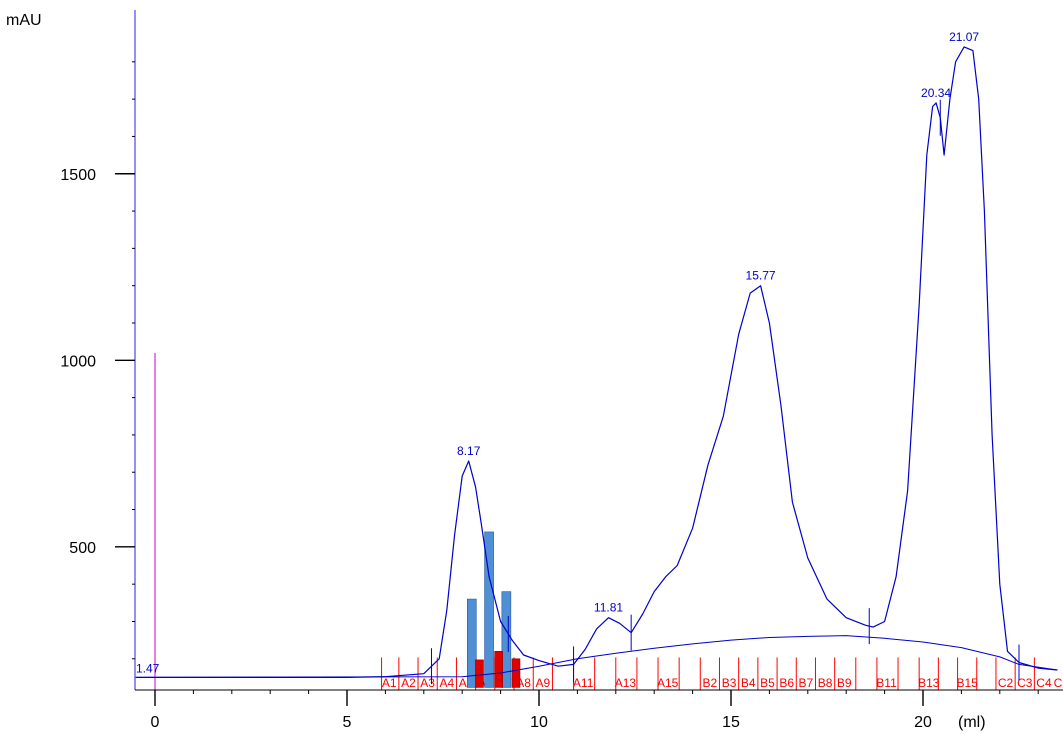 The width and height of the screenshot is (1063, 734). Describe the element at coordinates (1025, 683) in the screenshot. I see `fraction-label-C3: C3` at that location.